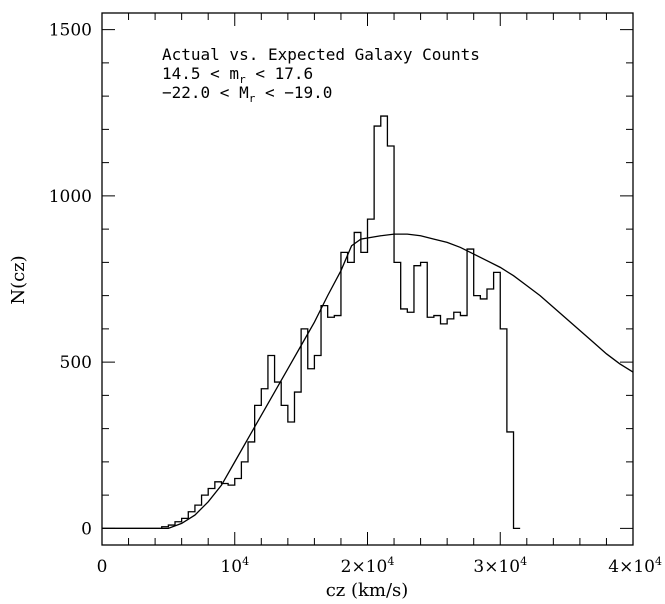 This screenshot has height=604, width=665. Describe the element at coordinates (500, 566) in the screenshot. I see `x-tick-label: 3×10⁴` at that location.